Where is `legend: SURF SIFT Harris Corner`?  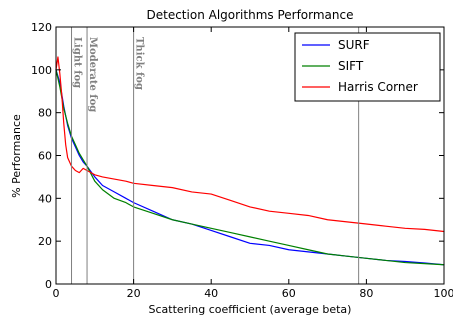 legend: SURF SIFT Harris Corner is located at coordinates (367, 67).